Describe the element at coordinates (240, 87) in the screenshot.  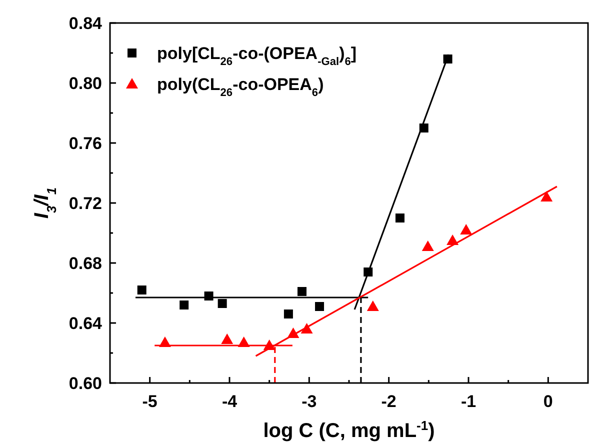
I see `legend-label: poly(CL$_{26}$-co-OPEA$_{6}$)` at that location.